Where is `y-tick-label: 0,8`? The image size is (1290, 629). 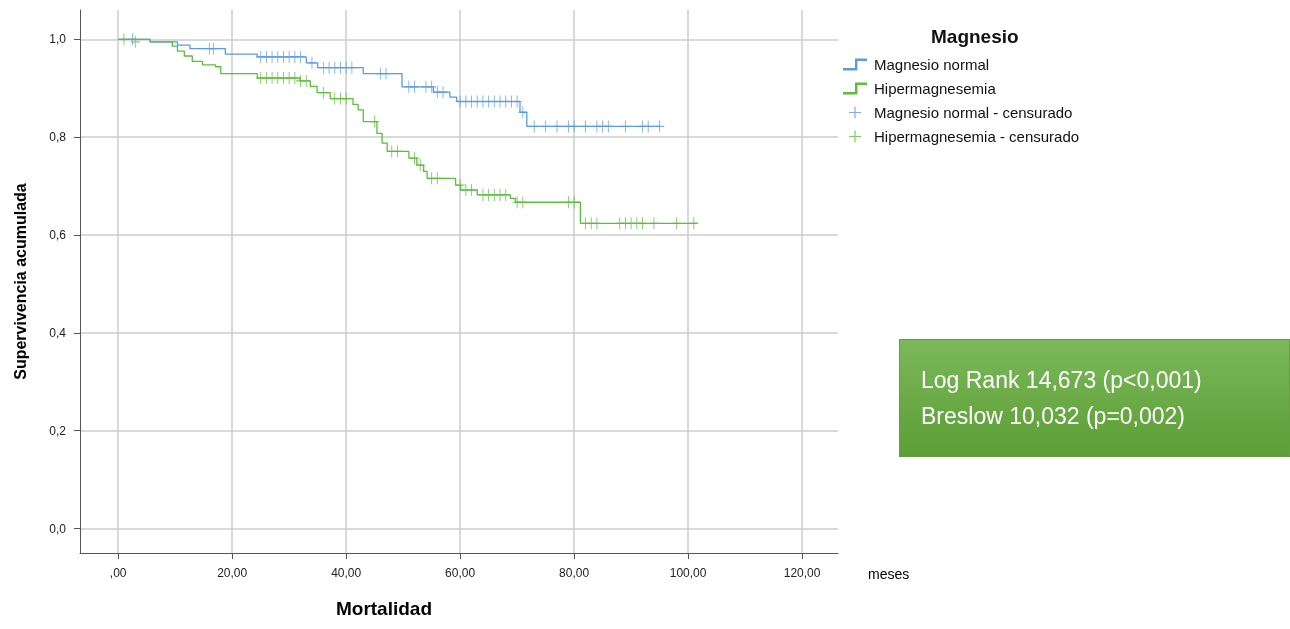 y-tick-label: 0,8 is located at coordinates (58, 137).